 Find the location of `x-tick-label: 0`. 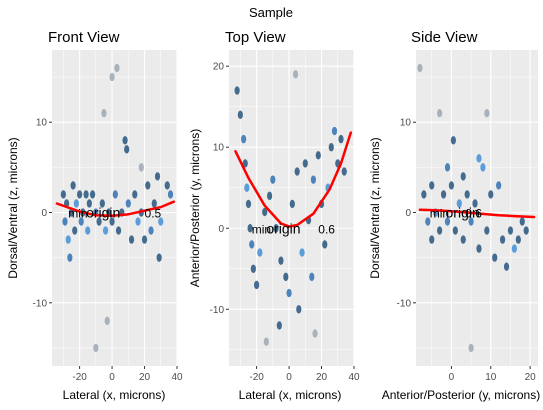

x-tick-label: 0 is located at coordinates (112, 377).